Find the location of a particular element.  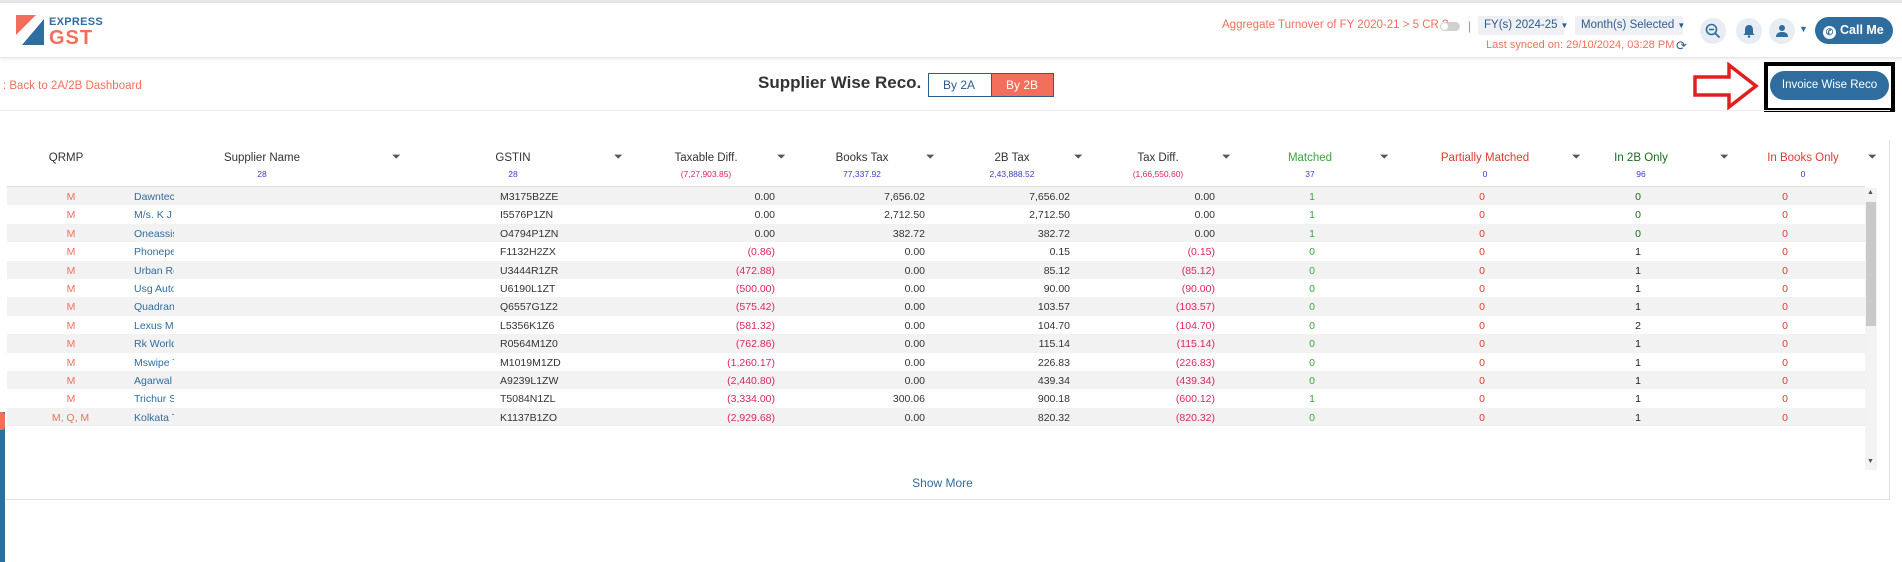

sync-icon: ⟳ is located at coordinates (1681, 45).